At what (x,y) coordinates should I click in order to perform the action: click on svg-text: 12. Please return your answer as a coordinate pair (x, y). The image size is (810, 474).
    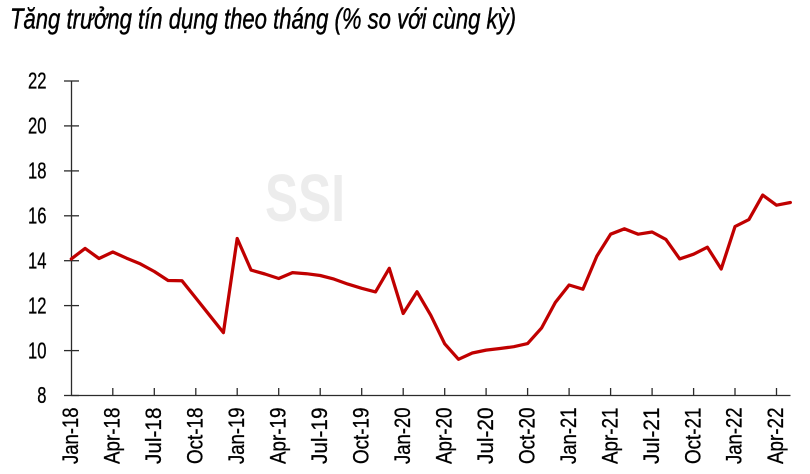
    Looking at the image, I should click on (37, 305).